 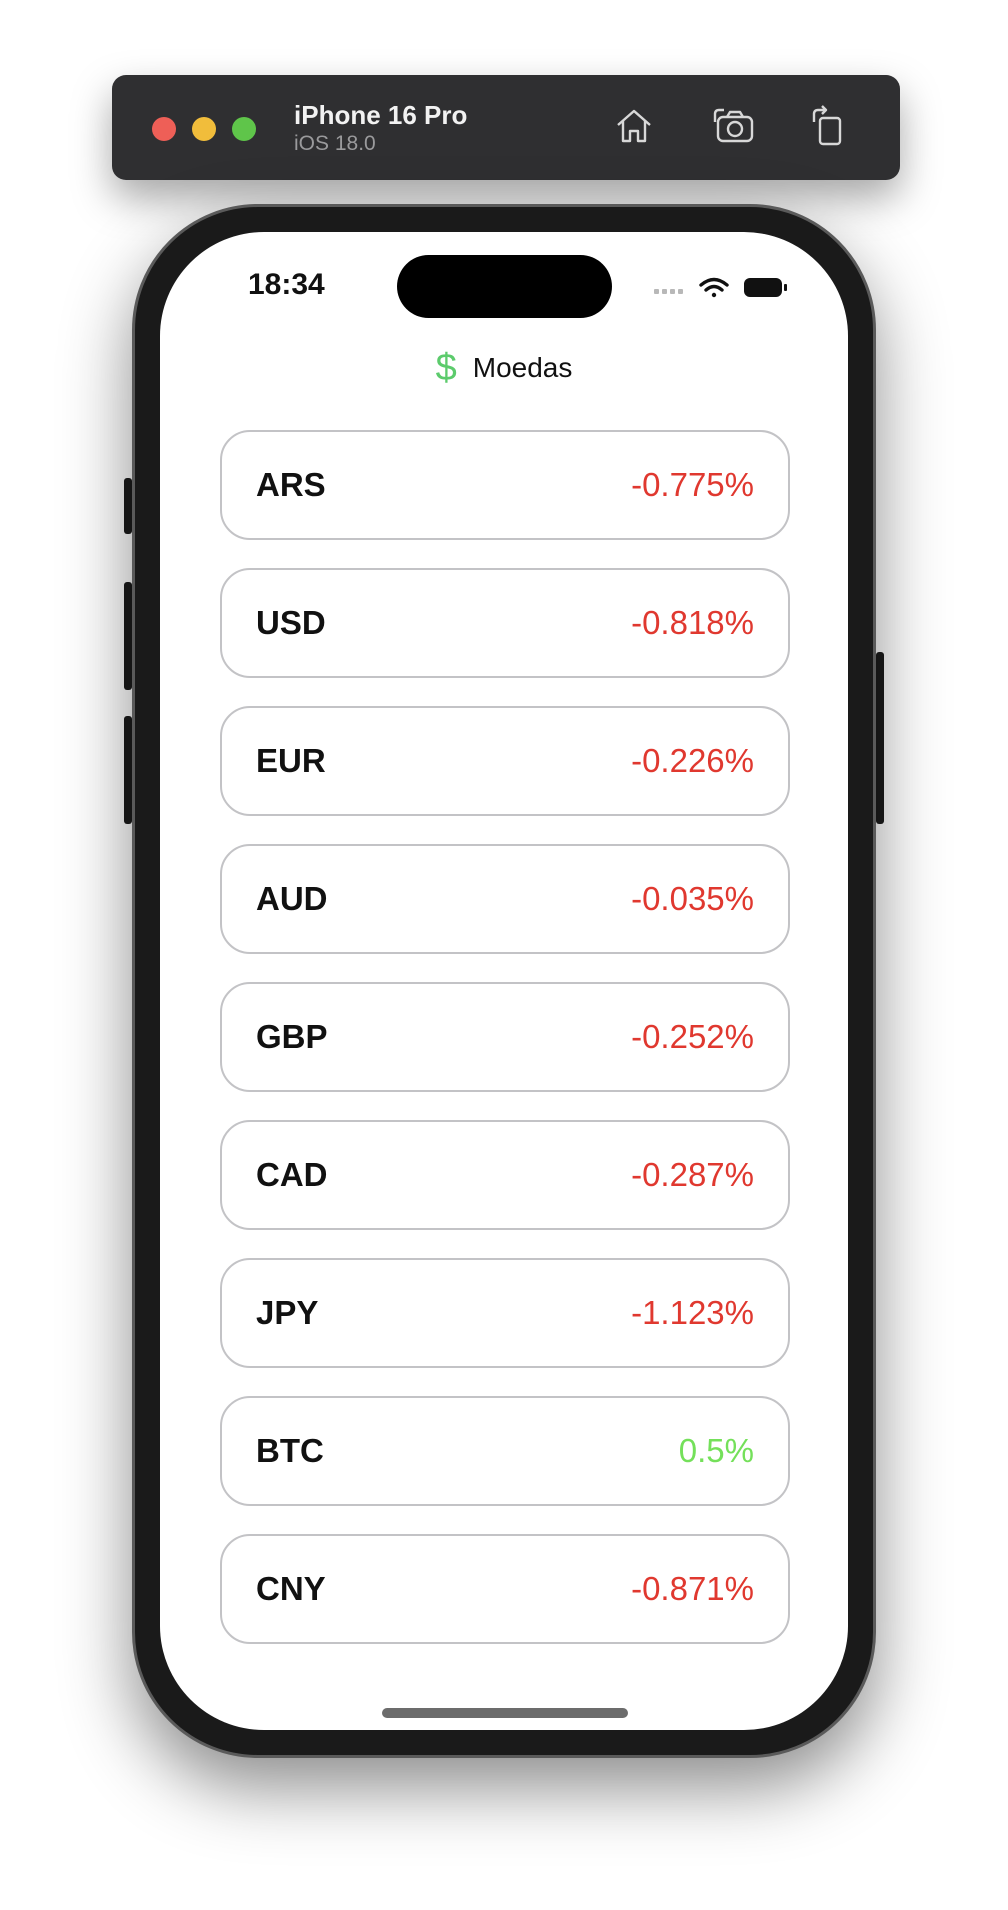 What do you see at coordinates (692, 898) in the screenshot?
I see `currency-change: -0.035%` at bounding box center [692, 898].